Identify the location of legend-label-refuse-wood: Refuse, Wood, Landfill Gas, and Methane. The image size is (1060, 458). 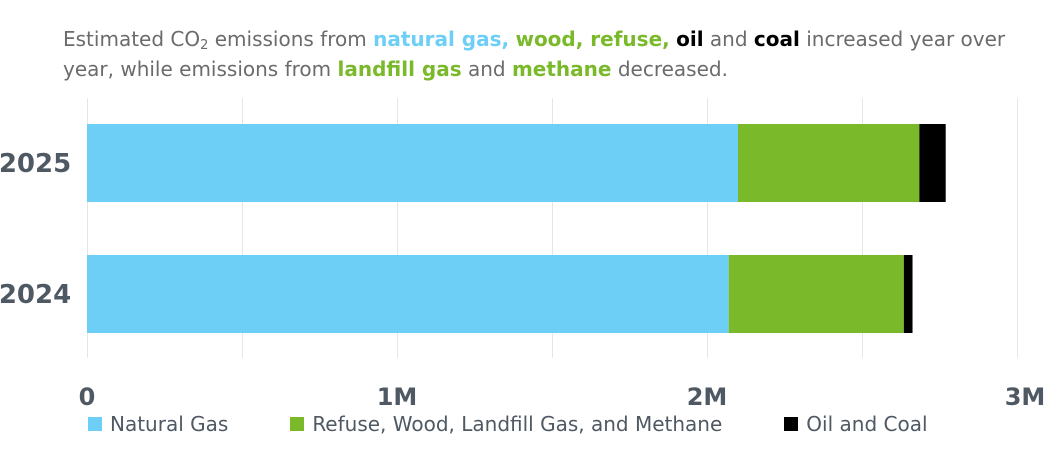
(517, 424).